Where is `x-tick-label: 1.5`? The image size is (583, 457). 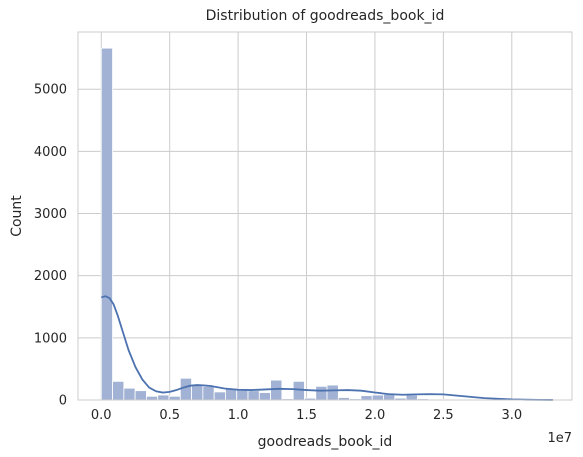 x-tick-label: 1.5 is located at coordinates (306, 415).